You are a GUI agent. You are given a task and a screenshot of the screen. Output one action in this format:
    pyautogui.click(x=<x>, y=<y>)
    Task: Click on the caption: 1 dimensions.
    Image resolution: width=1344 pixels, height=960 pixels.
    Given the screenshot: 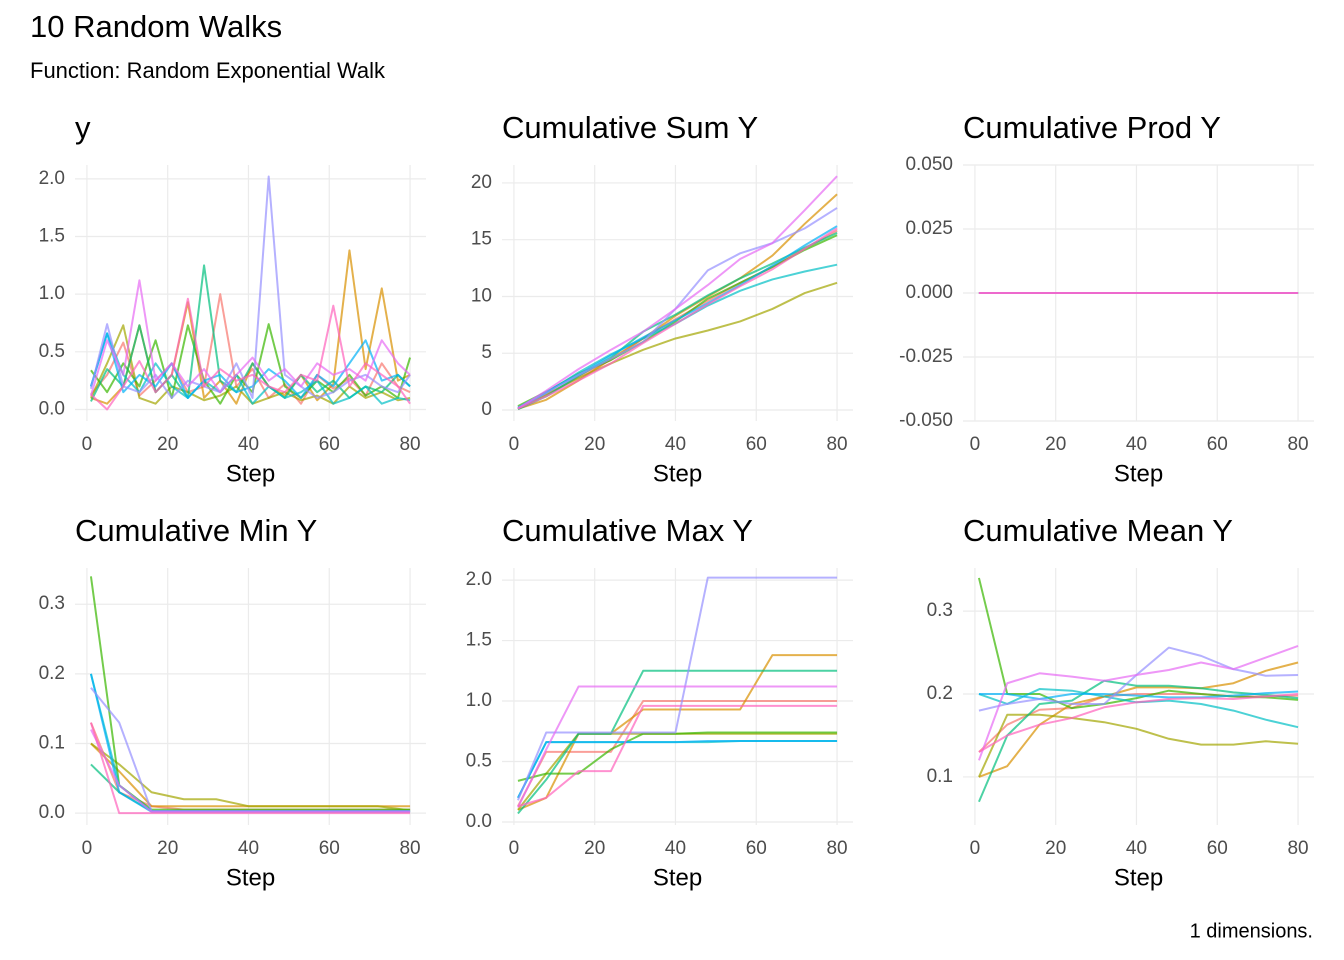 What is the action you would take?
    pyautogui.click(x=1251, y=931)
    